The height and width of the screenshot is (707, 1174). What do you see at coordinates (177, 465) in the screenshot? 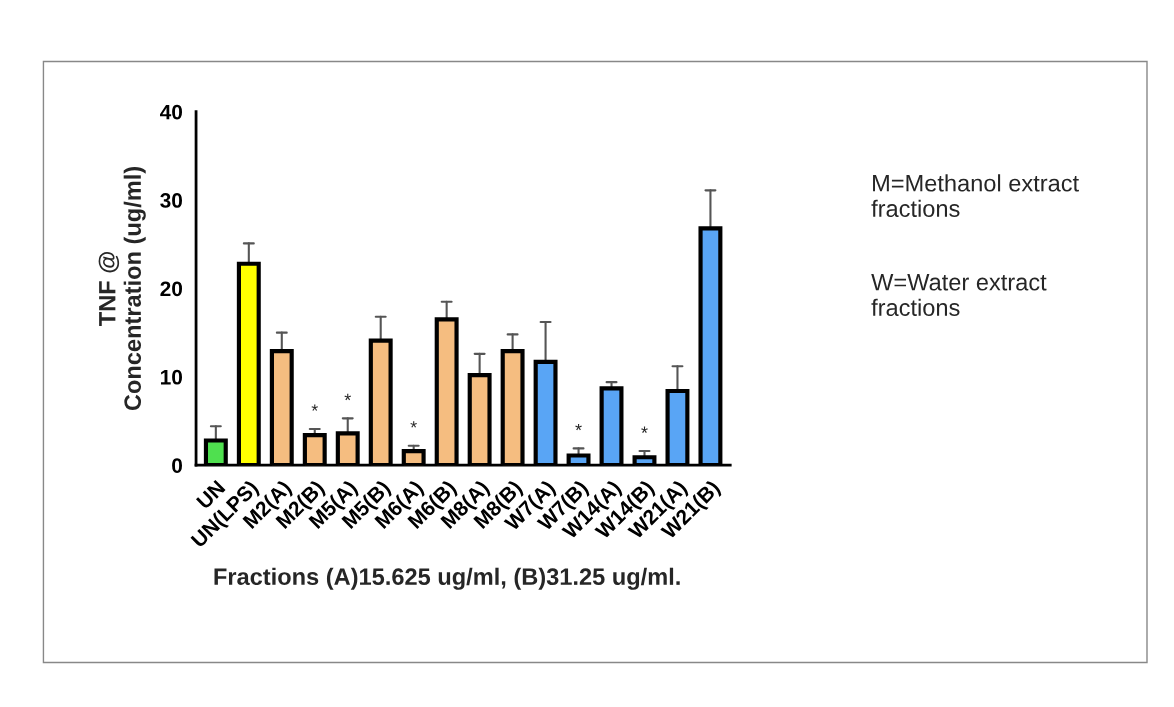
I see `y-tick-label: 0` at bounding box center [177, 465].